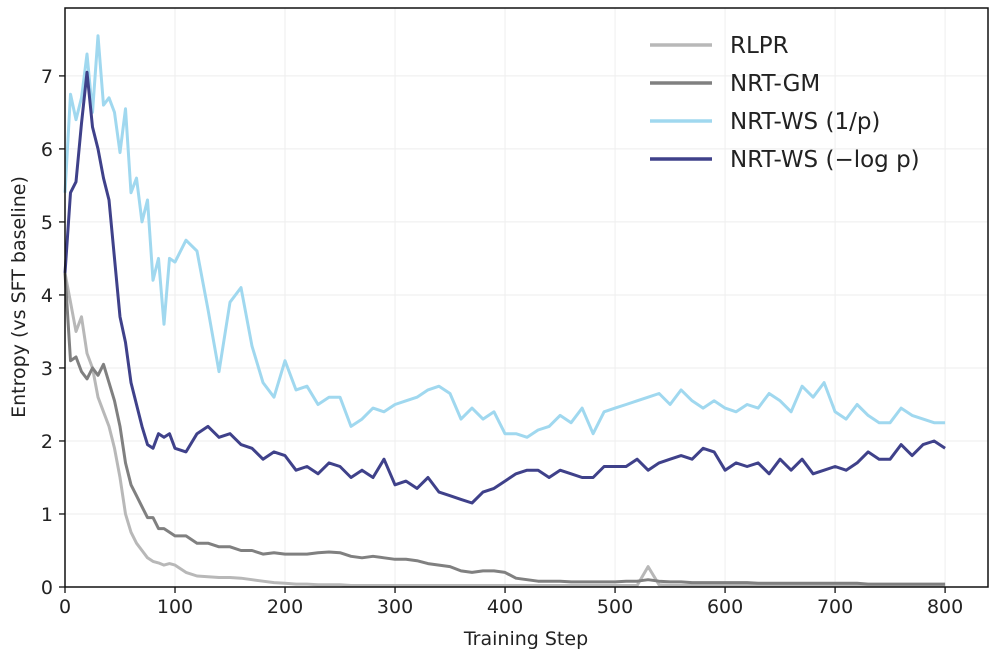 The height and width of the screenshot is (664, 996). Describe the element at coordinates (65, 607) in the screenshot. I see `x-tick-label: 0` at that location.